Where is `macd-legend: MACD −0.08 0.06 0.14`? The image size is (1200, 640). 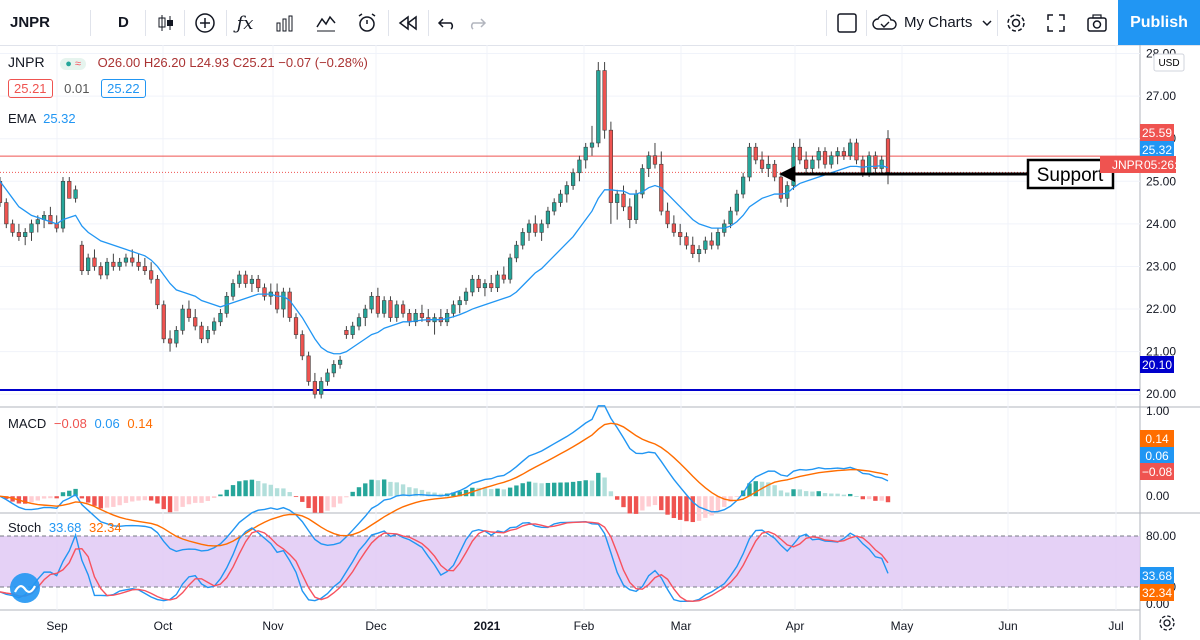 macd-legend: MACD −0.08 0.06 0.14 is located at coordinates (80, 423).